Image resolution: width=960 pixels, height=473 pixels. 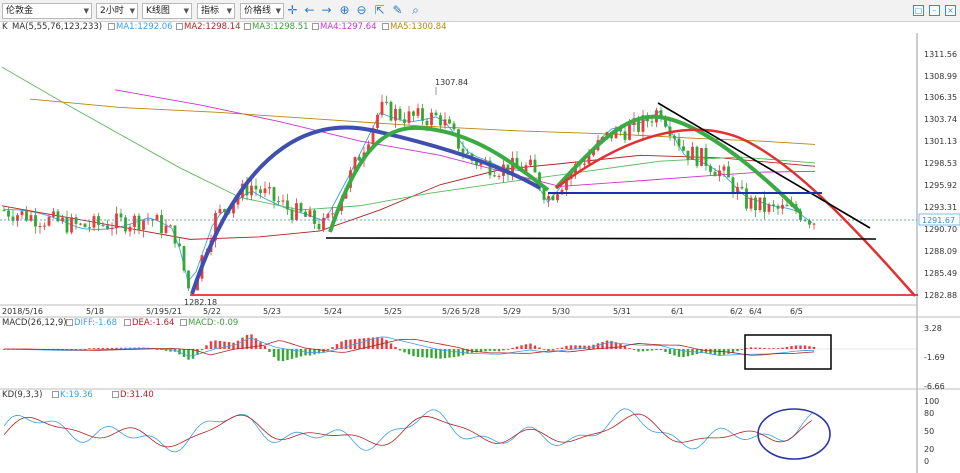 What do you see at coordinates (940, 185) in the screenshot?
I see `y-tick-label: 1295.92` at bounding box center [940, 185].